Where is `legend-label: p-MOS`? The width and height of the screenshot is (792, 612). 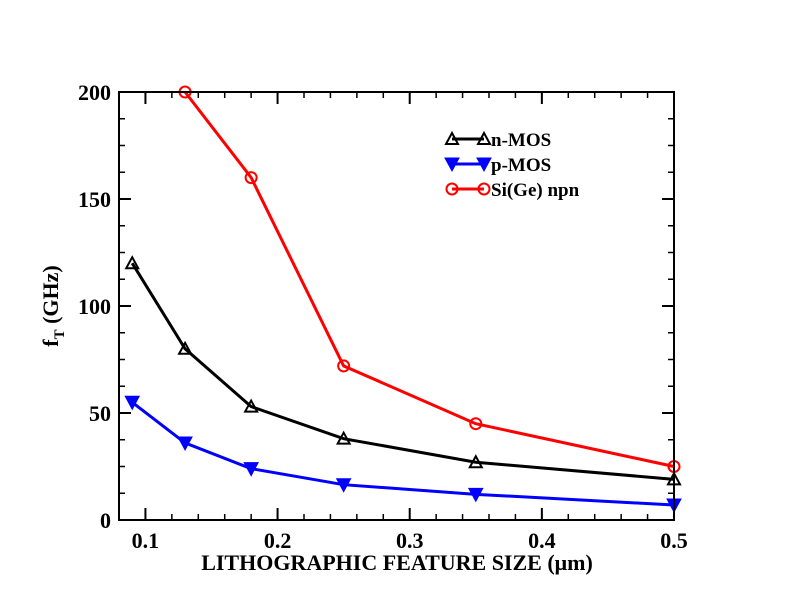
legend-label: p-MOS is located at coordinates (521, 165).